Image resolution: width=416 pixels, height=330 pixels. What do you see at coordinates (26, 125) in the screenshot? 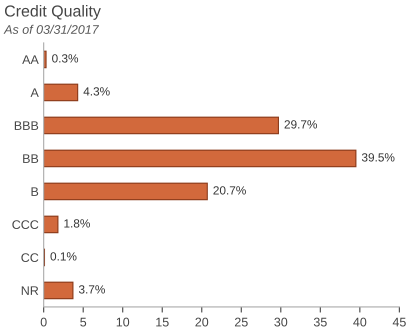
I see `y-tick-label: BBB` at bounding box center [26, 125].